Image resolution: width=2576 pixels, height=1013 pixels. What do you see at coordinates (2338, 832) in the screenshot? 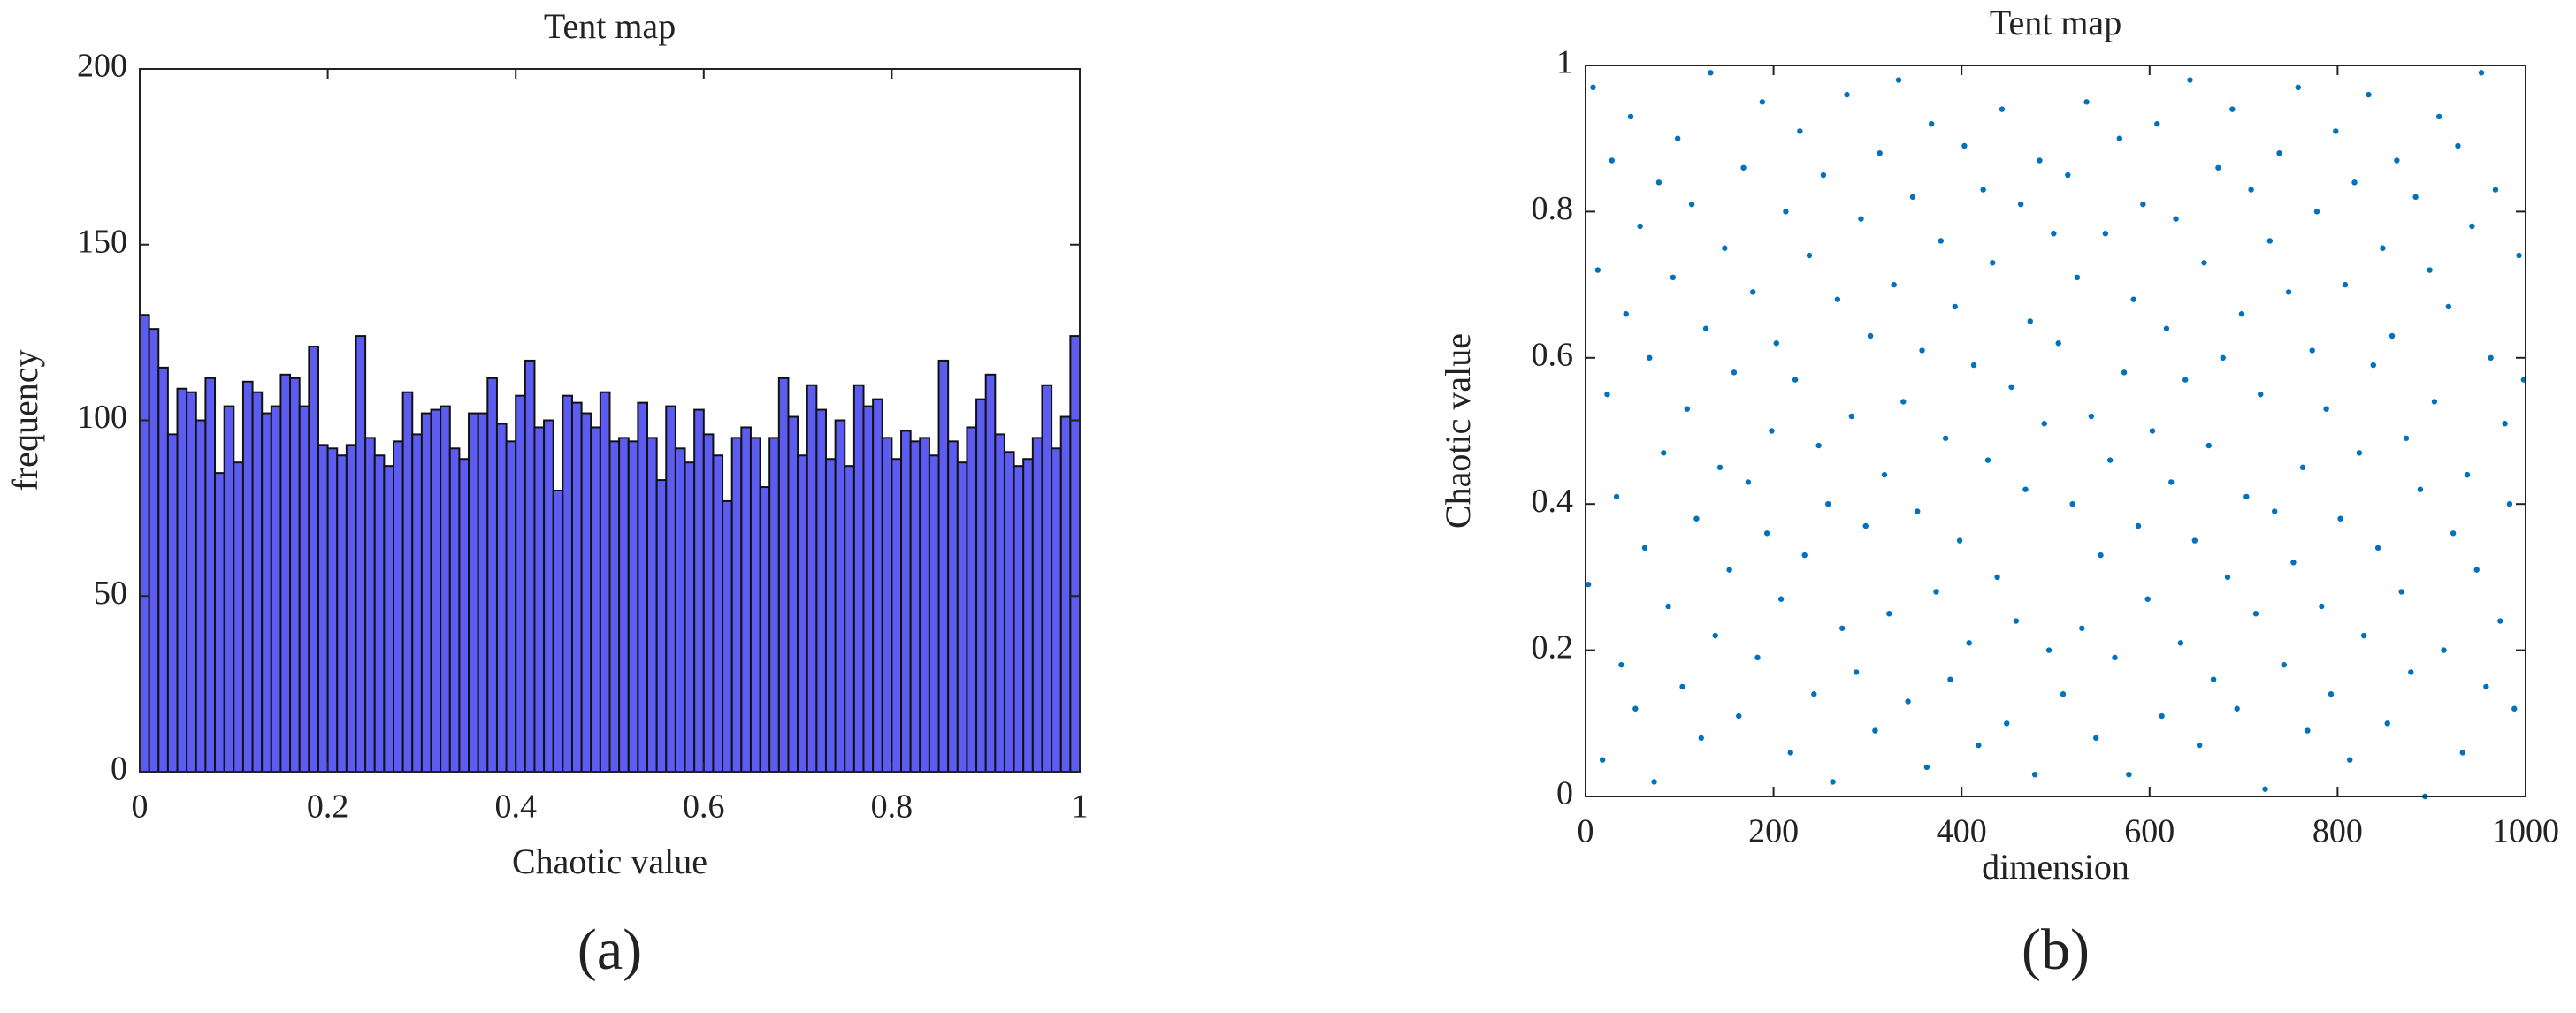
I see `x-tick-label: 800` at bounding box center [2338, 832].